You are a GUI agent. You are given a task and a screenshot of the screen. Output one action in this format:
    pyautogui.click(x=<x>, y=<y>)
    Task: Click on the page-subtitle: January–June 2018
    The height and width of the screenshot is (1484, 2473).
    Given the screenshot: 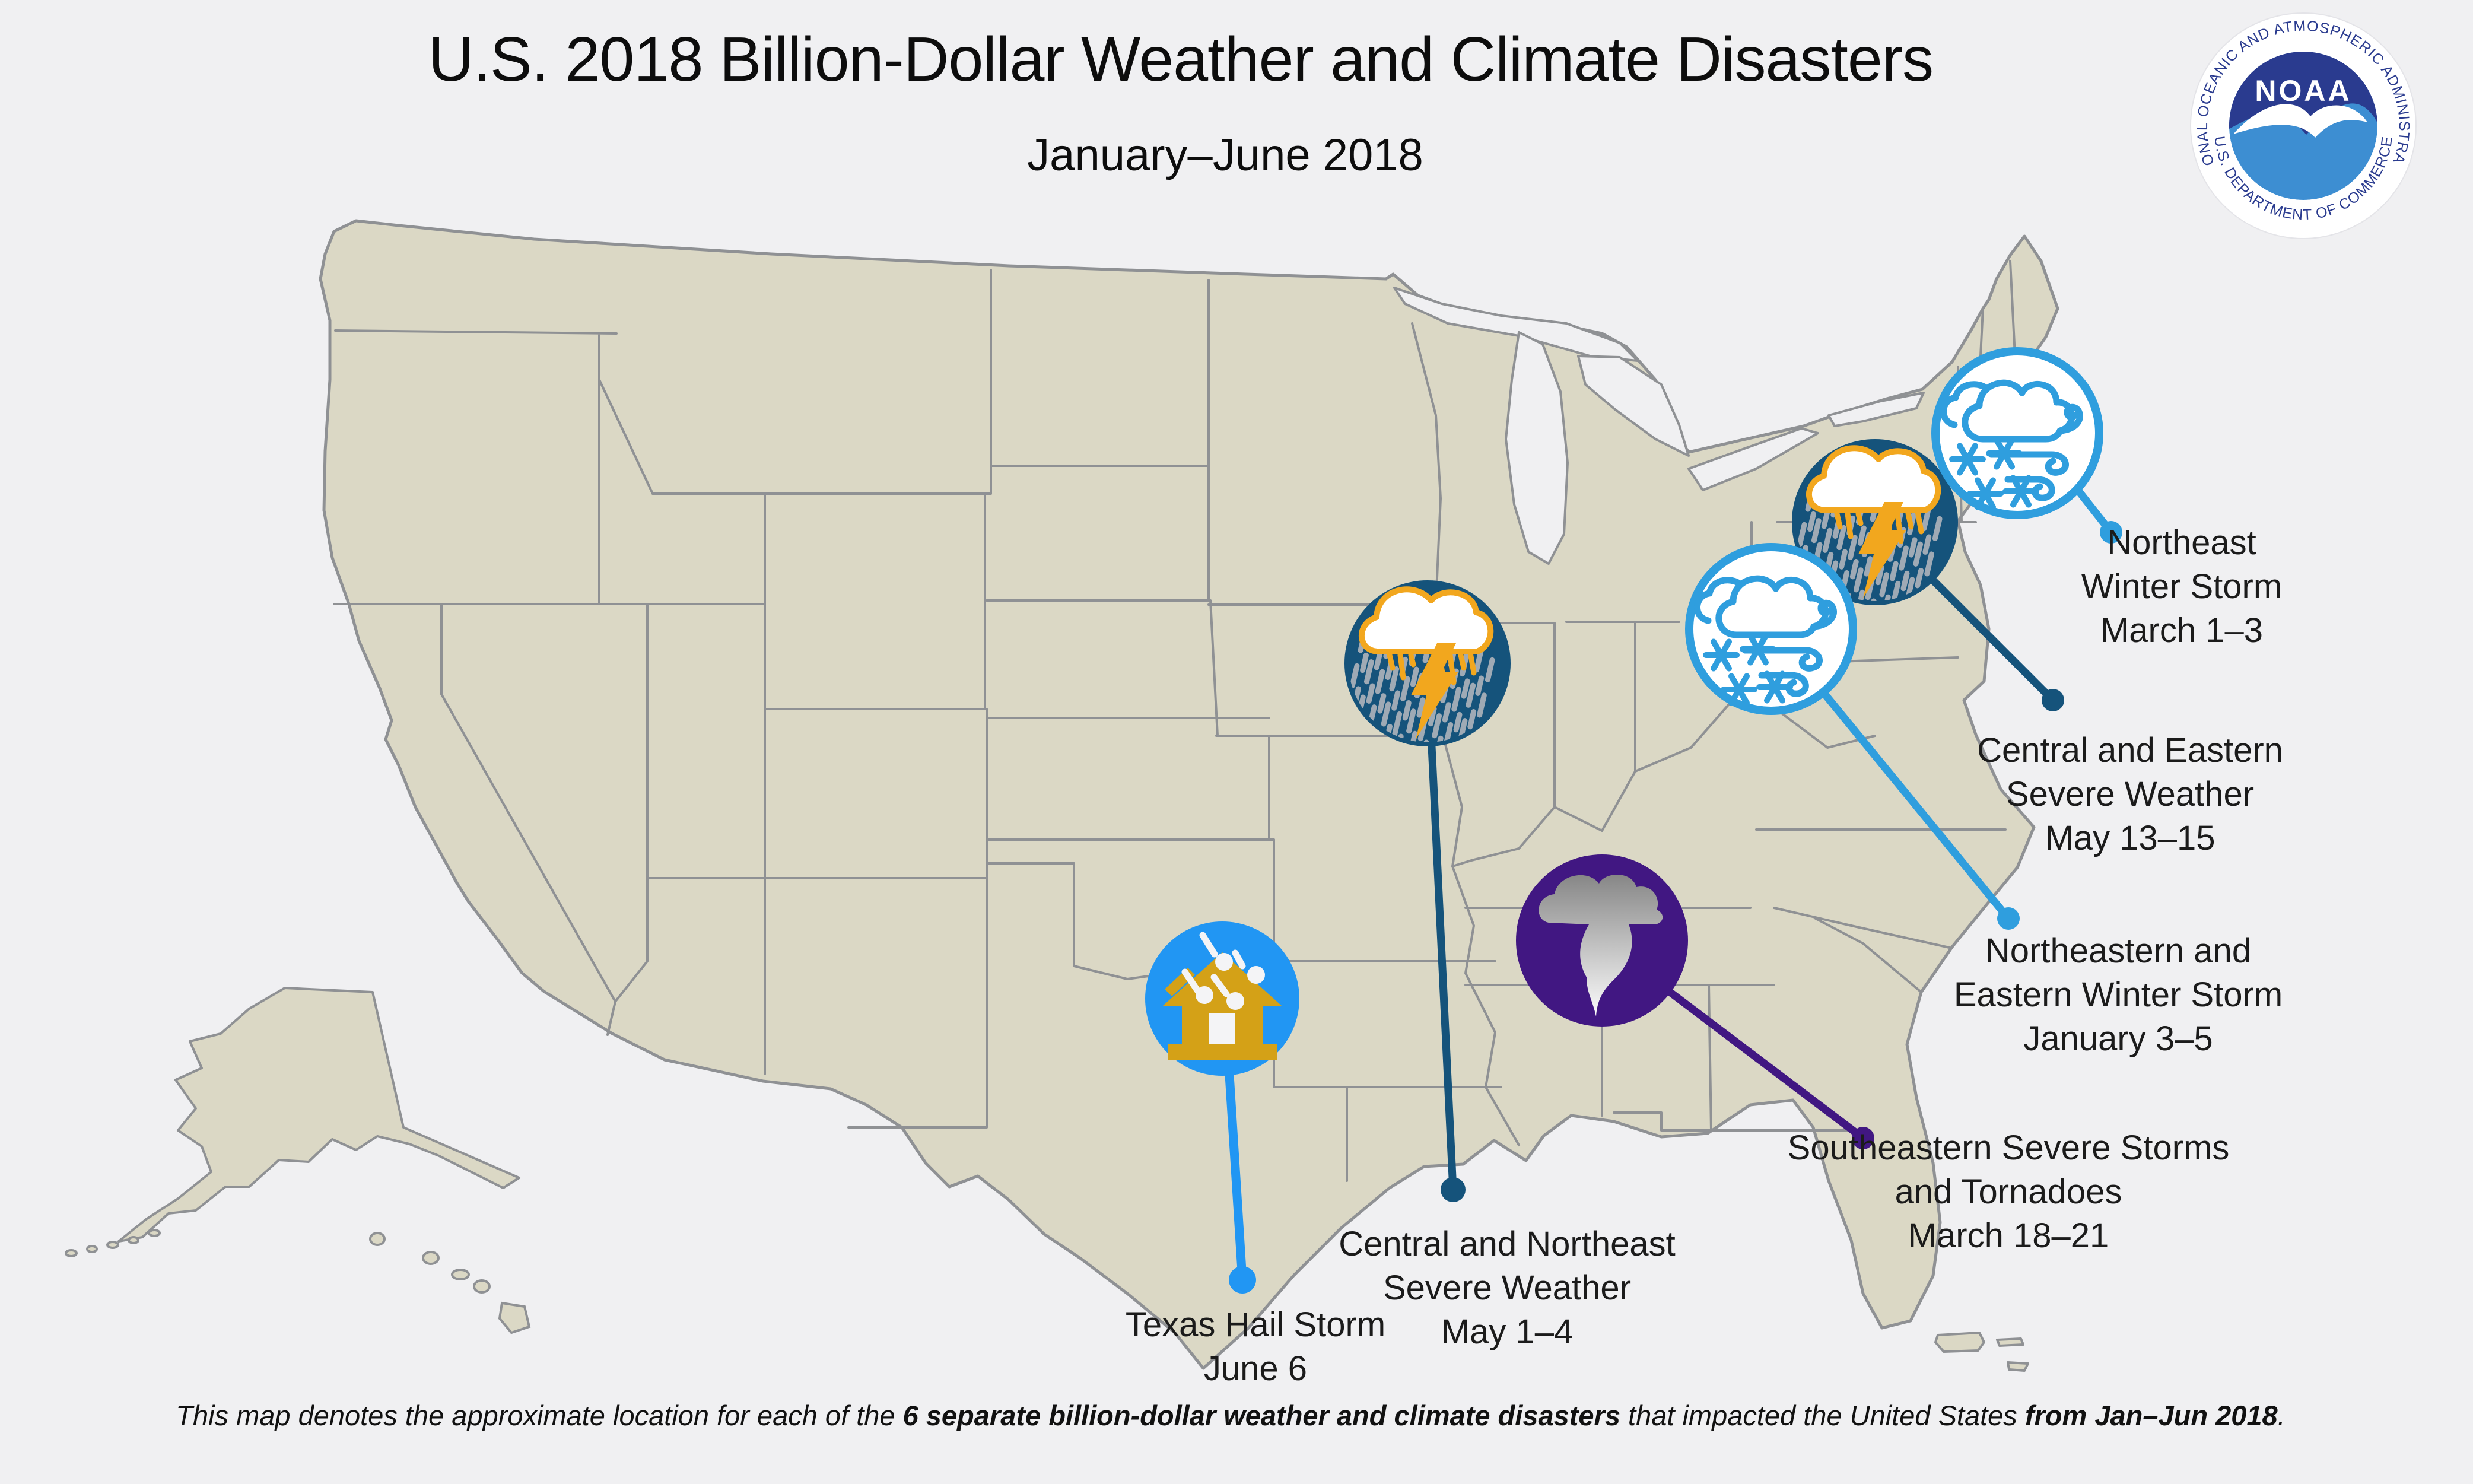 What is the action you would take?
    pyautogui.click(x=1225, y=155)
    